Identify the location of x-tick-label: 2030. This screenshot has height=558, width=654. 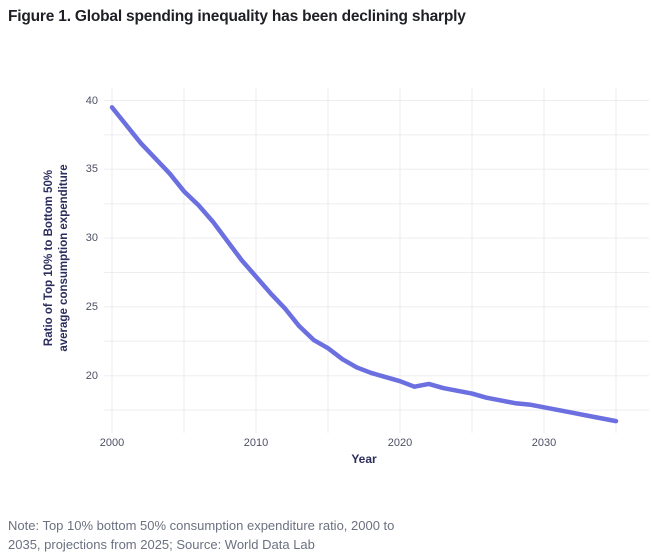
(544, 443).